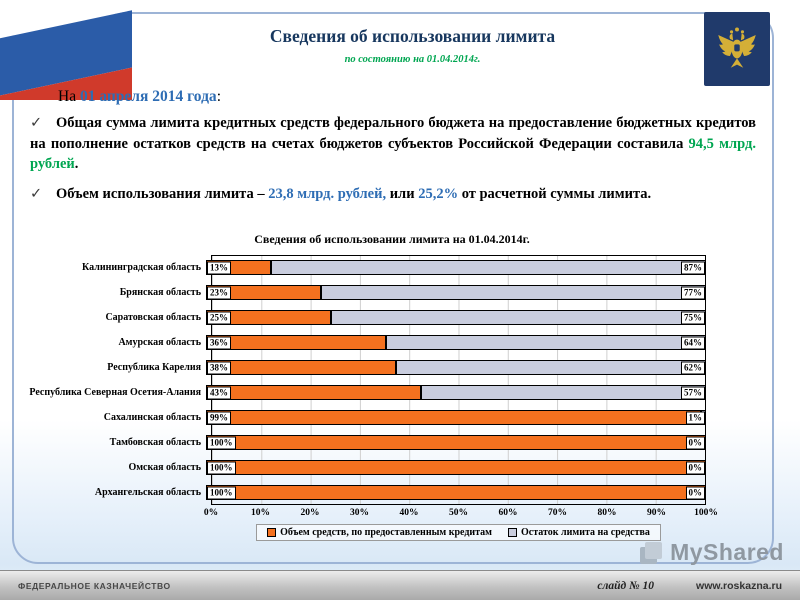  What do you see at coordinates (359, 513) in the screenshot?
I see `x-tick: 30%` at bounding box center [359, 513].